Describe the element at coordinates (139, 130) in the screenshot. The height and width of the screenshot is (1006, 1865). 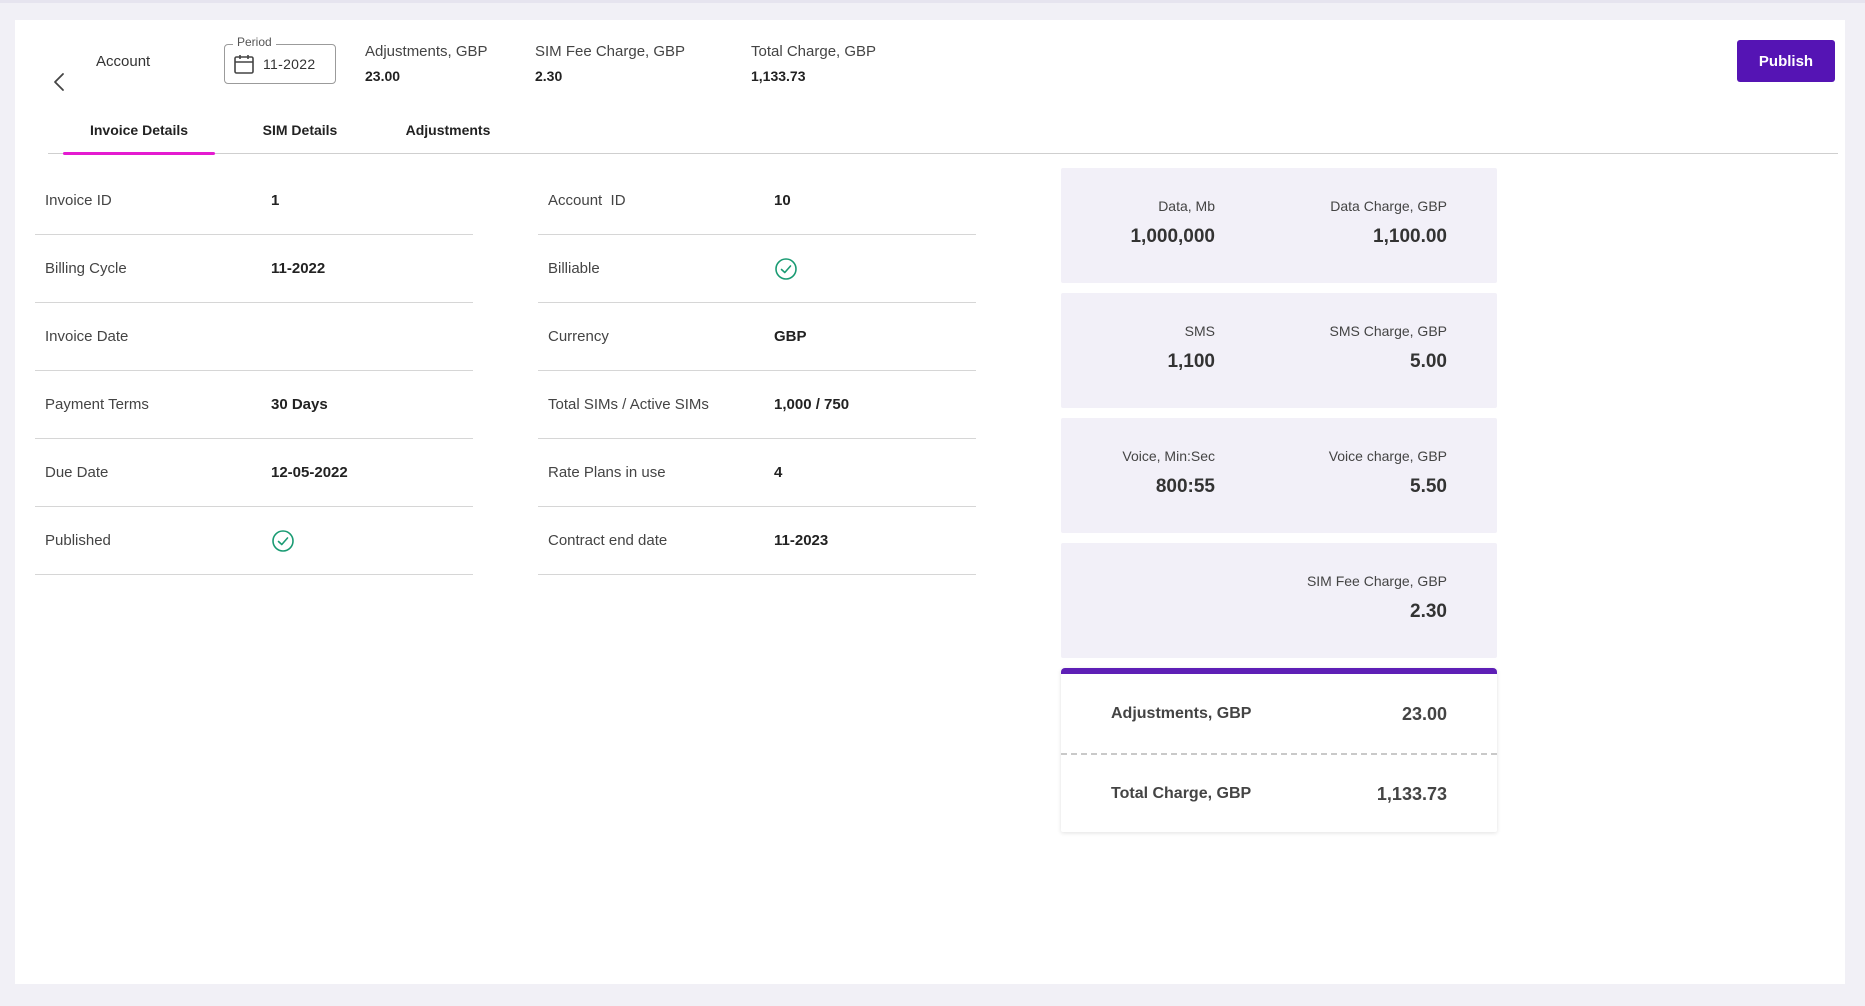
I see `tab-invoice-details: Invoice Details` at that location.